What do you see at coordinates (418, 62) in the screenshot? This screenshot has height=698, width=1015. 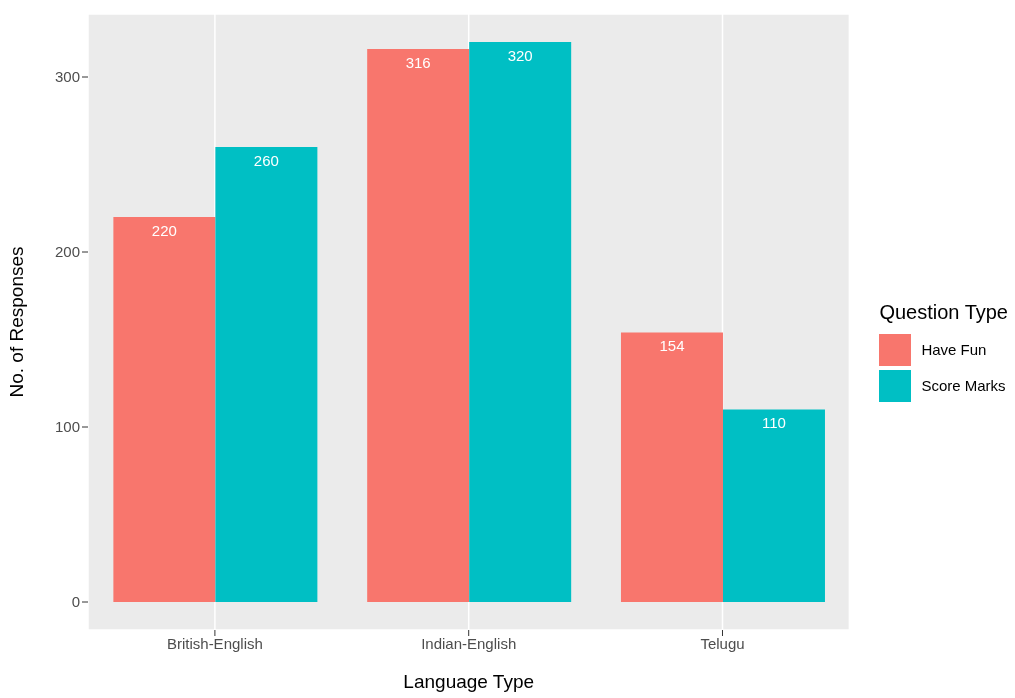 I see `data-label: 316` at bounding box center [418, 62].